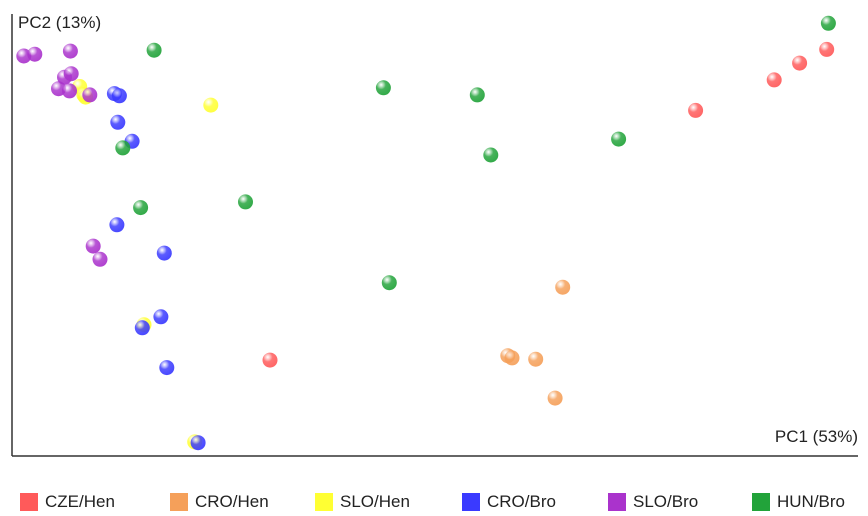 This screenshot has width=868, height=516. I want to click on x-axis-label: PC1 (53%), so click(816, 436).